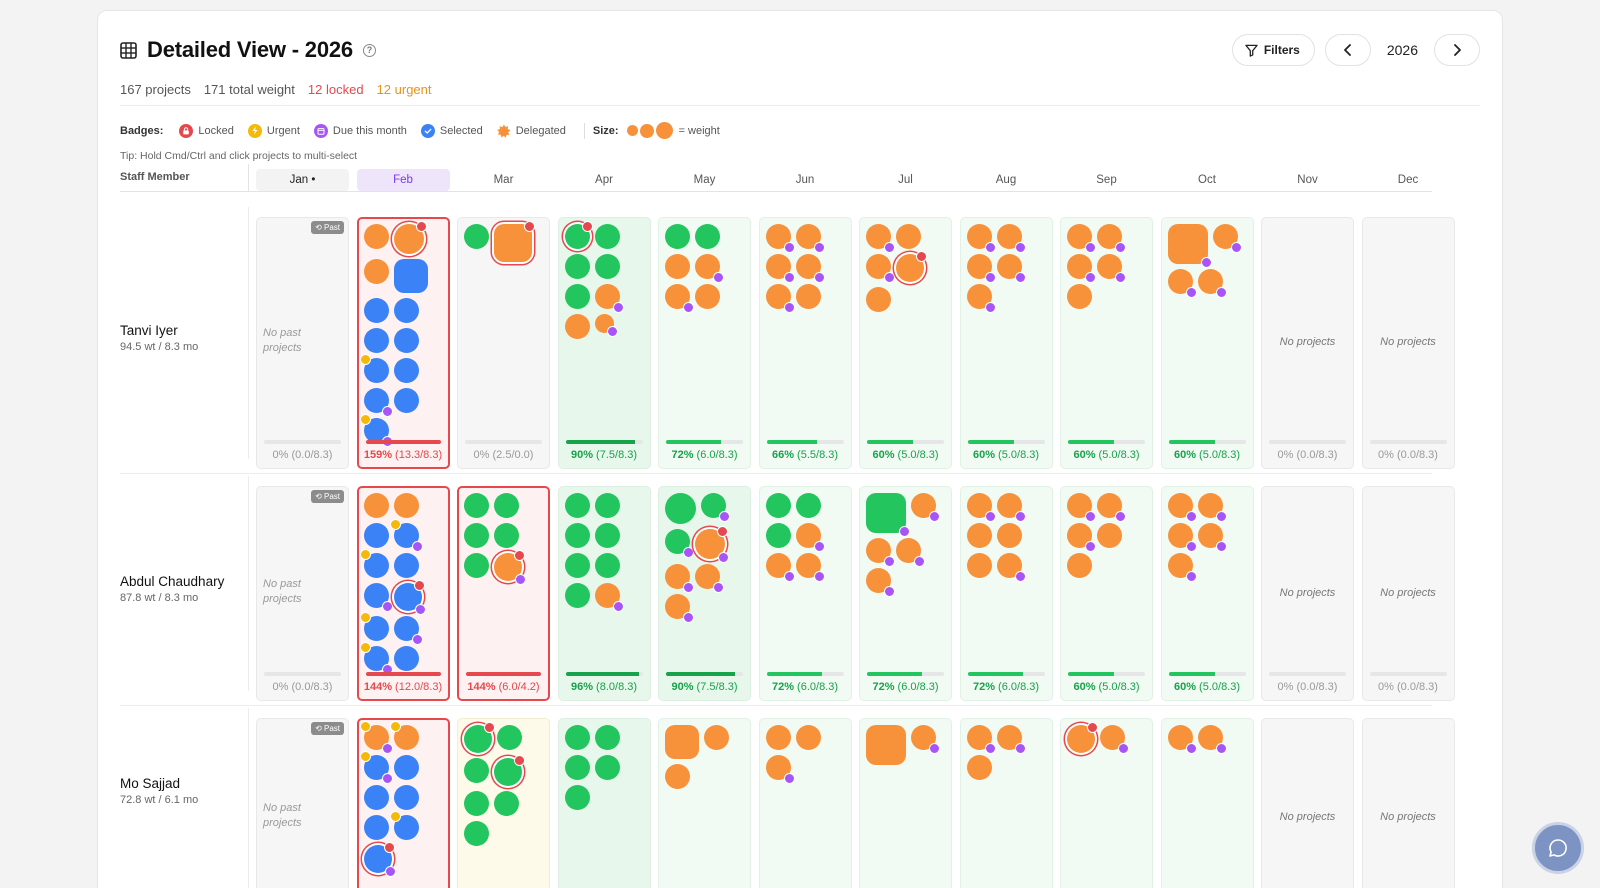 The image size is (1600, 888). I want to click on month-header-feb: Feb, so click(403, 180).